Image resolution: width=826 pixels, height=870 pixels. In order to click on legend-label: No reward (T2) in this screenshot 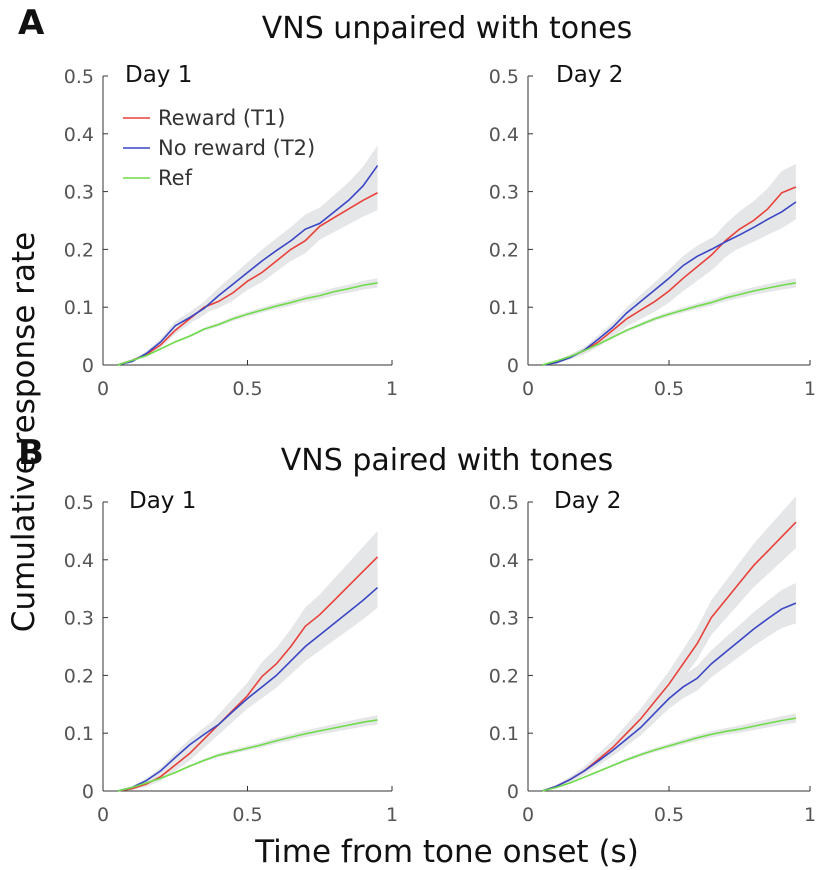, I will do `click(236, 148)`.